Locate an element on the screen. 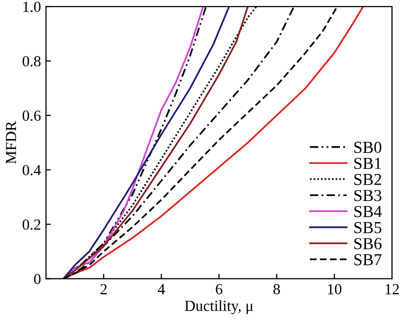  y-tick-label: 1.0 is located at coordinates (32, 7).